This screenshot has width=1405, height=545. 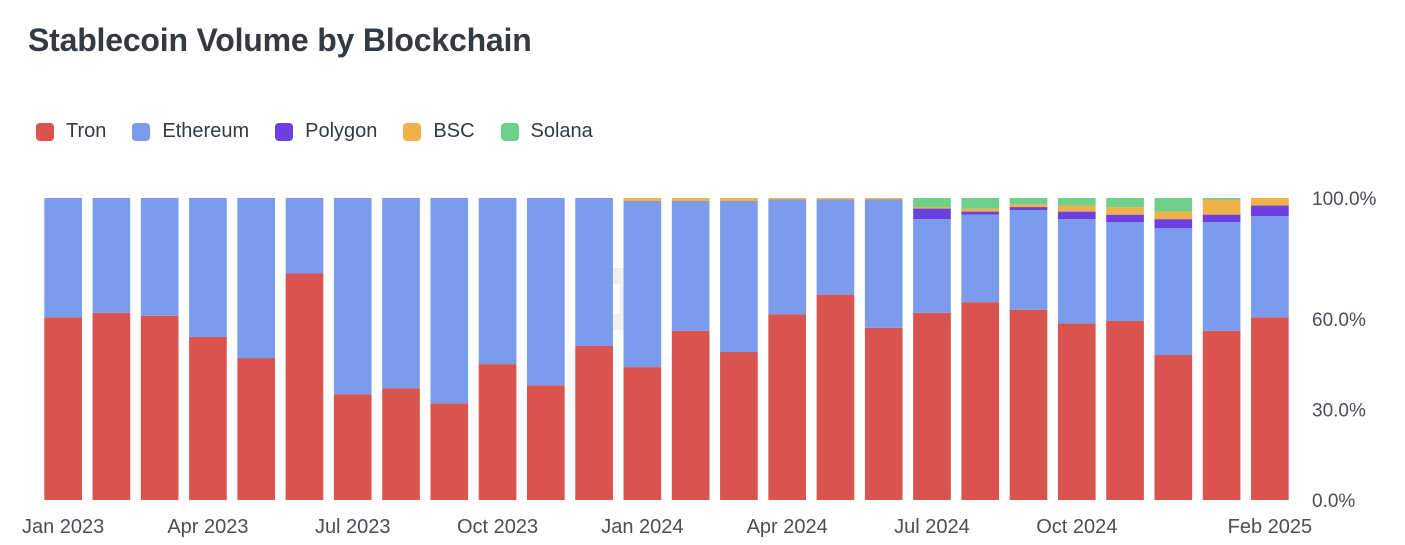 I want to click on bar-segment-tron-jun-2024, so click(x=883, y=413).